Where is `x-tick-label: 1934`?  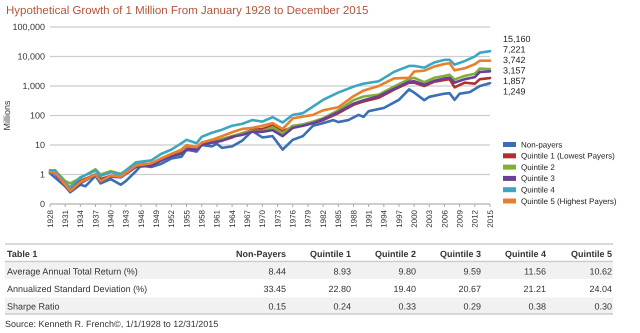
x-tick-label: 1934 is located at coordinates (81, 218).